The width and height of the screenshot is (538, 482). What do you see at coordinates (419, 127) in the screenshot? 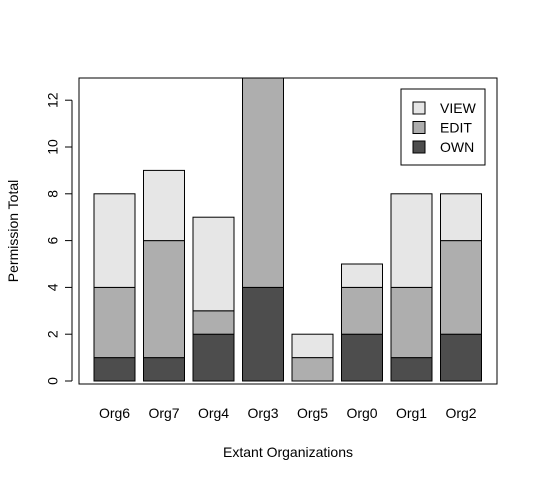
I see `legend-swatch-edit` at bounding box center [419, 127].